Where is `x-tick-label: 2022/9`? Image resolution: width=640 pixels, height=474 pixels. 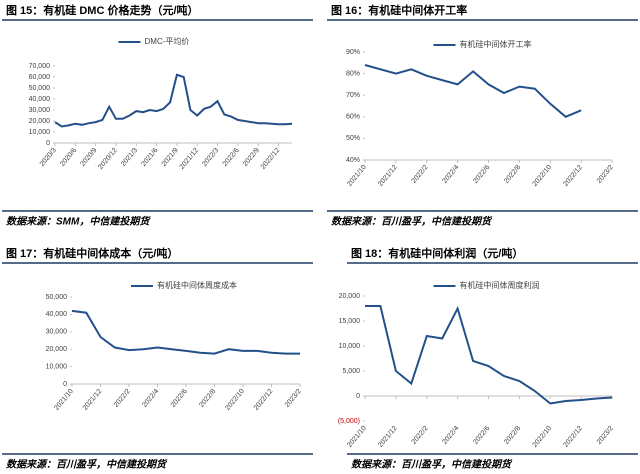
x-tick-label: 2022/9 is located at coordinates (251, 157).